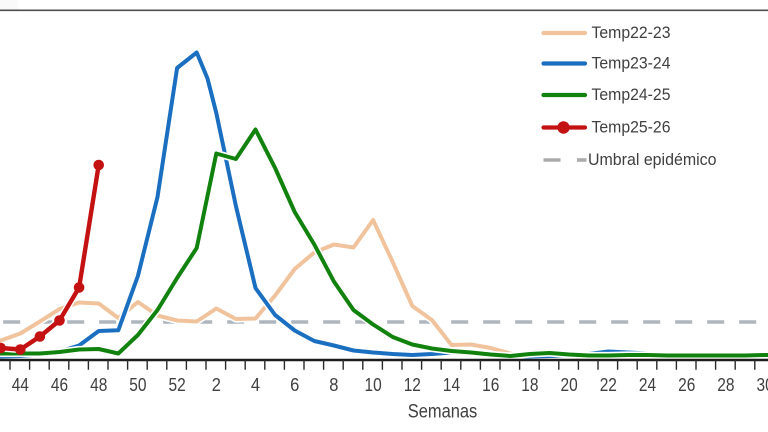 The width and height of the screenshot is (768, 432). Describe the element at coordinates (652, 159) in the screenshot. I see `svg-text: Umbral epidémico` at that location.